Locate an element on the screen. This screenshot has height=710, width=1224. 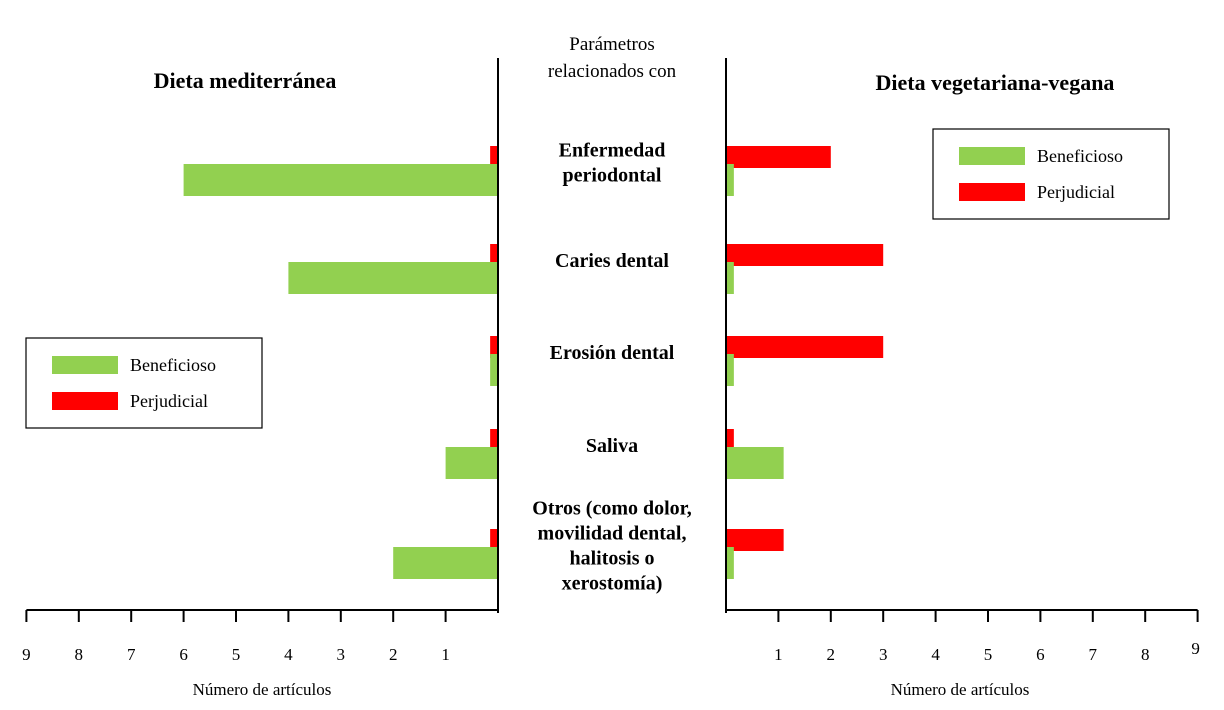
vegetarian-tick-label-2: 2 is located at coordinates (831, 654).